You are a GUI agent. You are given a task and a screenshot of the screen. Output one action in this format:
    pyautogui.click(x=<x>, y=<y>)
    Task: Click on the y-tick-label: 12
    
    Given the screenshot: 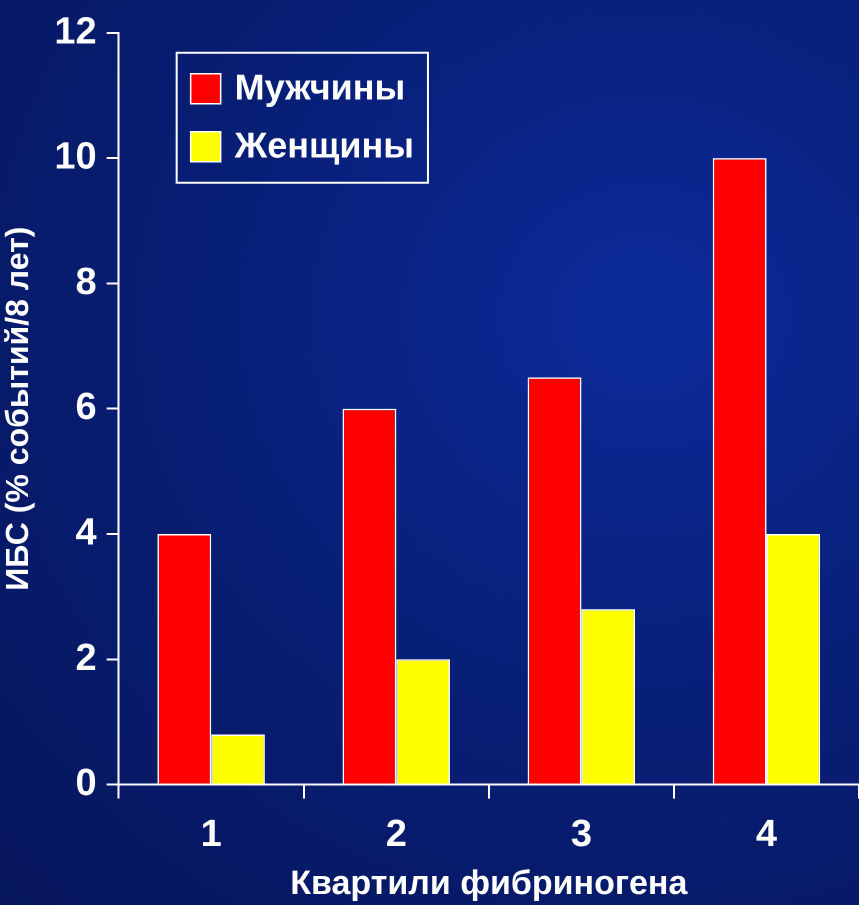 What is the action you would take?
    pyautogui.click(x=75, y=31)
    